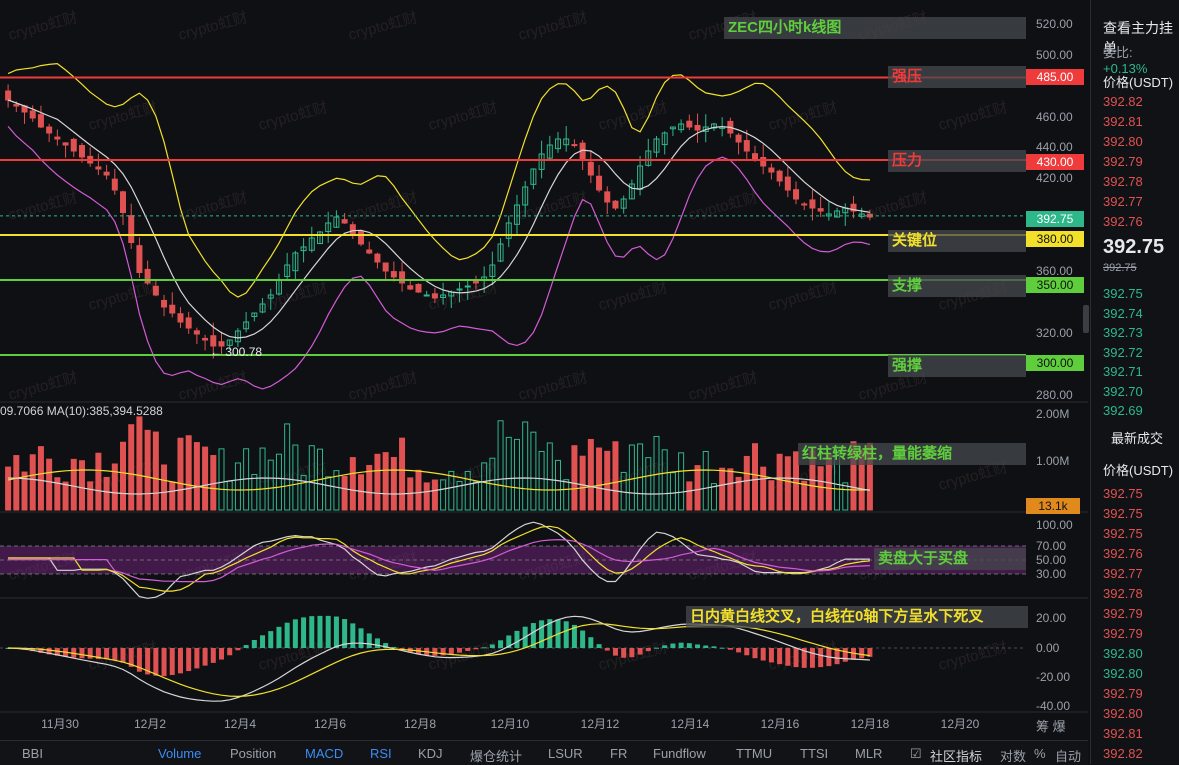 The height and width of the screenshot is (765, 1179). I want to click on tab-volume: Volume, so click(180, 753).